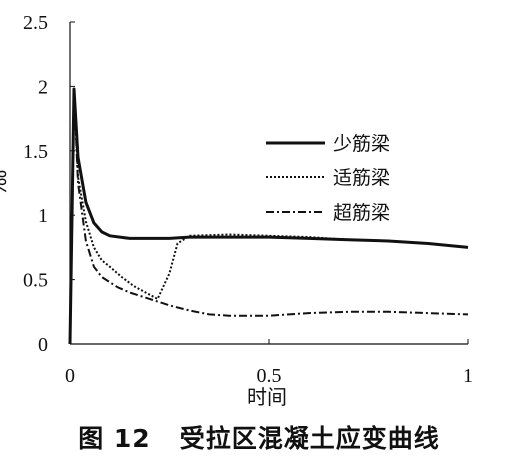 Image resolution: width=518 pixels, height=469 pixels. I want to click on y-tick-label: 2, so click(43, 87).